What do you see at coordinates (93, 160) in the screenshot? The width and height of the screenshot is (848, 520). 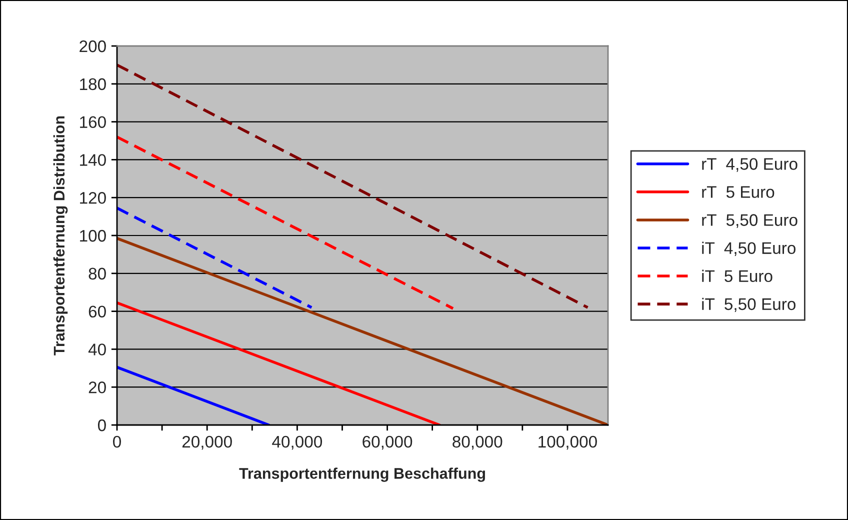 I see `y-tick-label: 140` at bounding box center [93, 160].